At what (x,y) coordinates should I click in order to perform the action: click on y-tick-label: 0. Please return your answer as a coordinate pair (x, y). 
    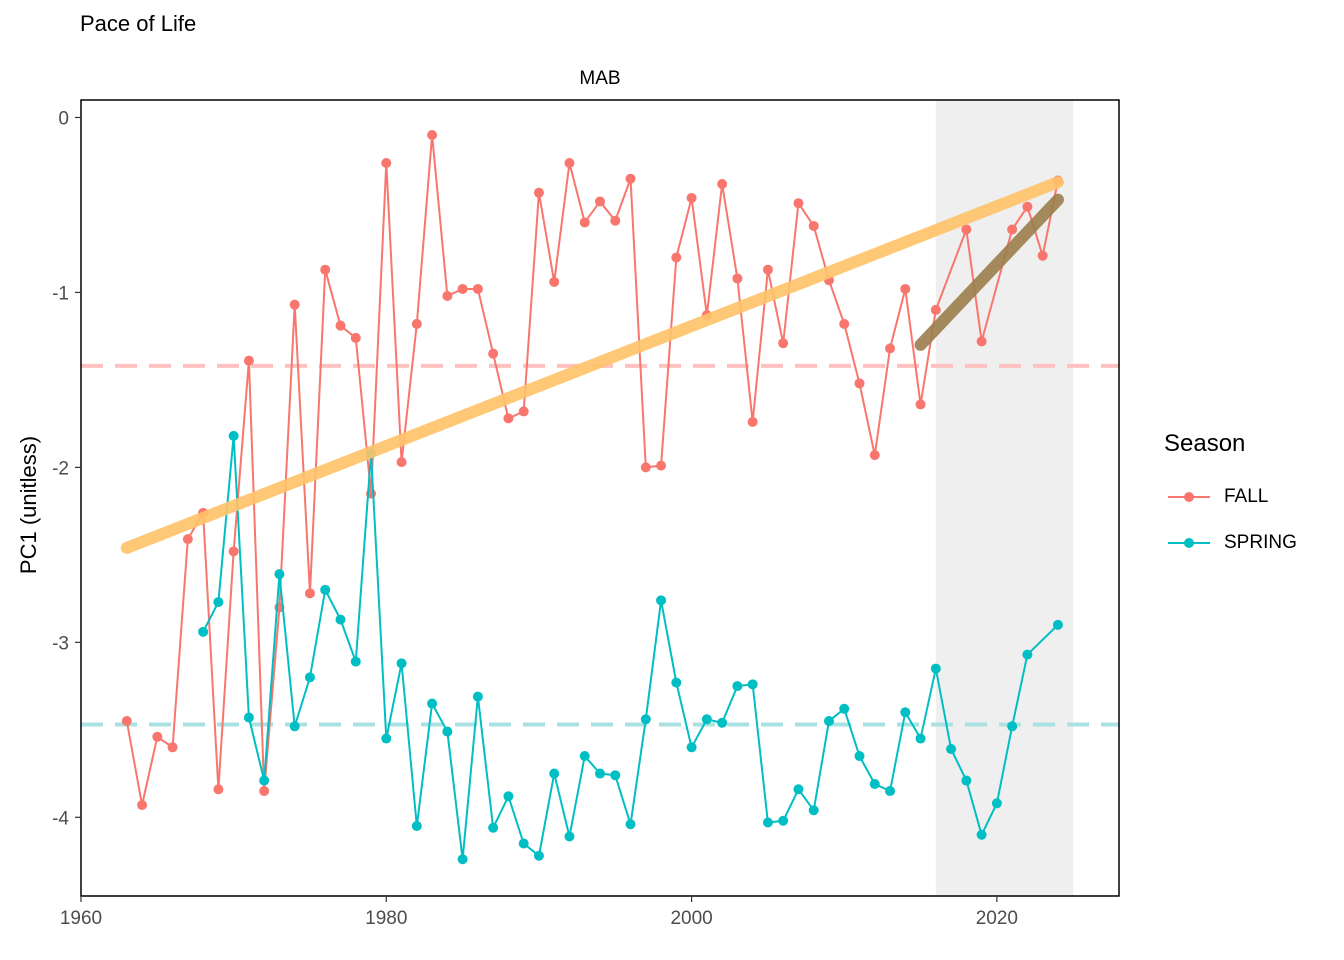
    Looking at the image, I should click on (63, 118).